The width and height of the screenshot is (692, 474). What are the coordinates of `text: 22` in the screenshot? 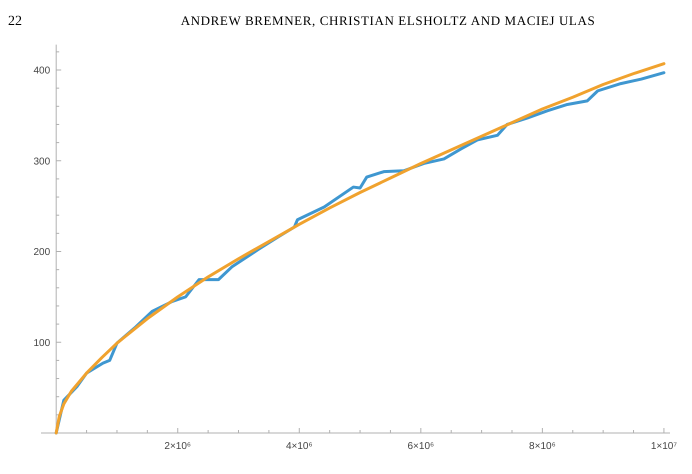 It's located at (15, 21).